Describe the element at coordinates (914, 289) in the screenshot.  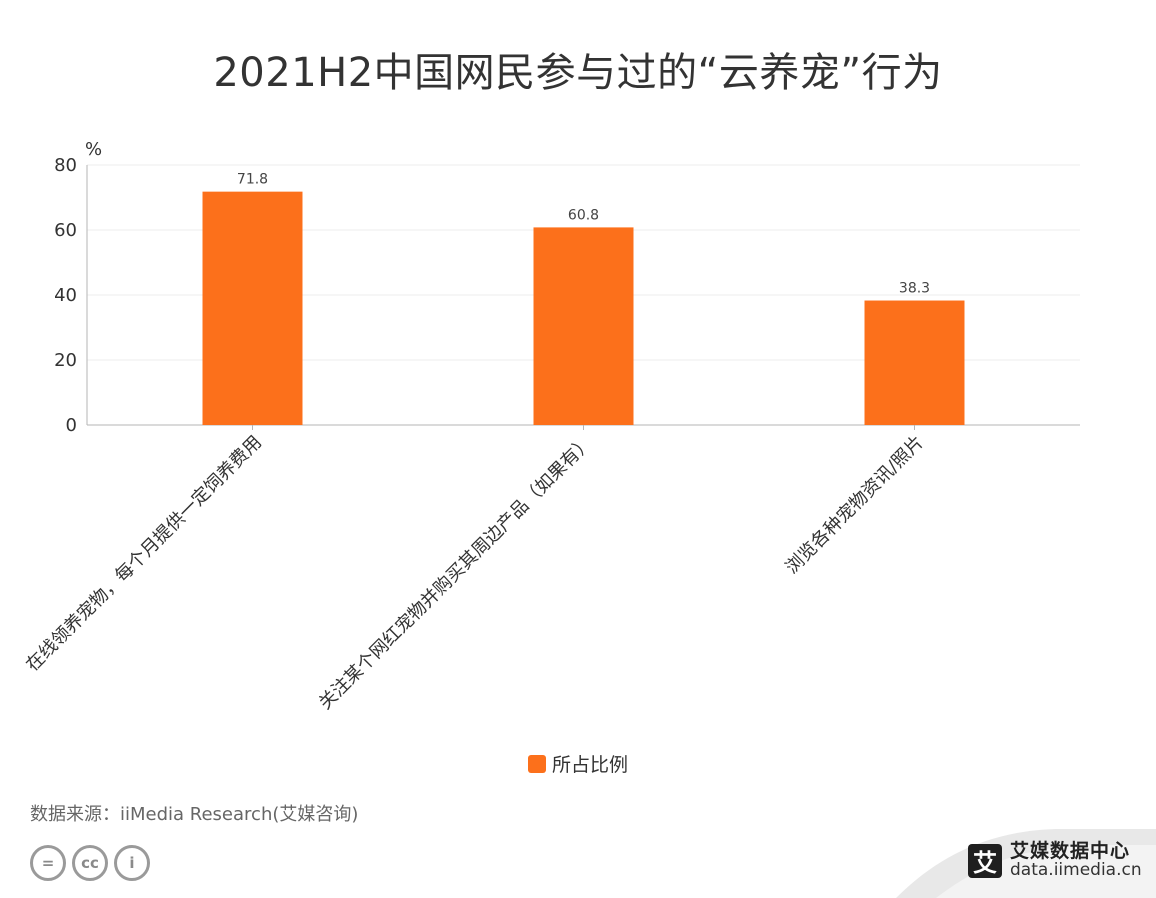
I see `data-label: 38.3` at that location.